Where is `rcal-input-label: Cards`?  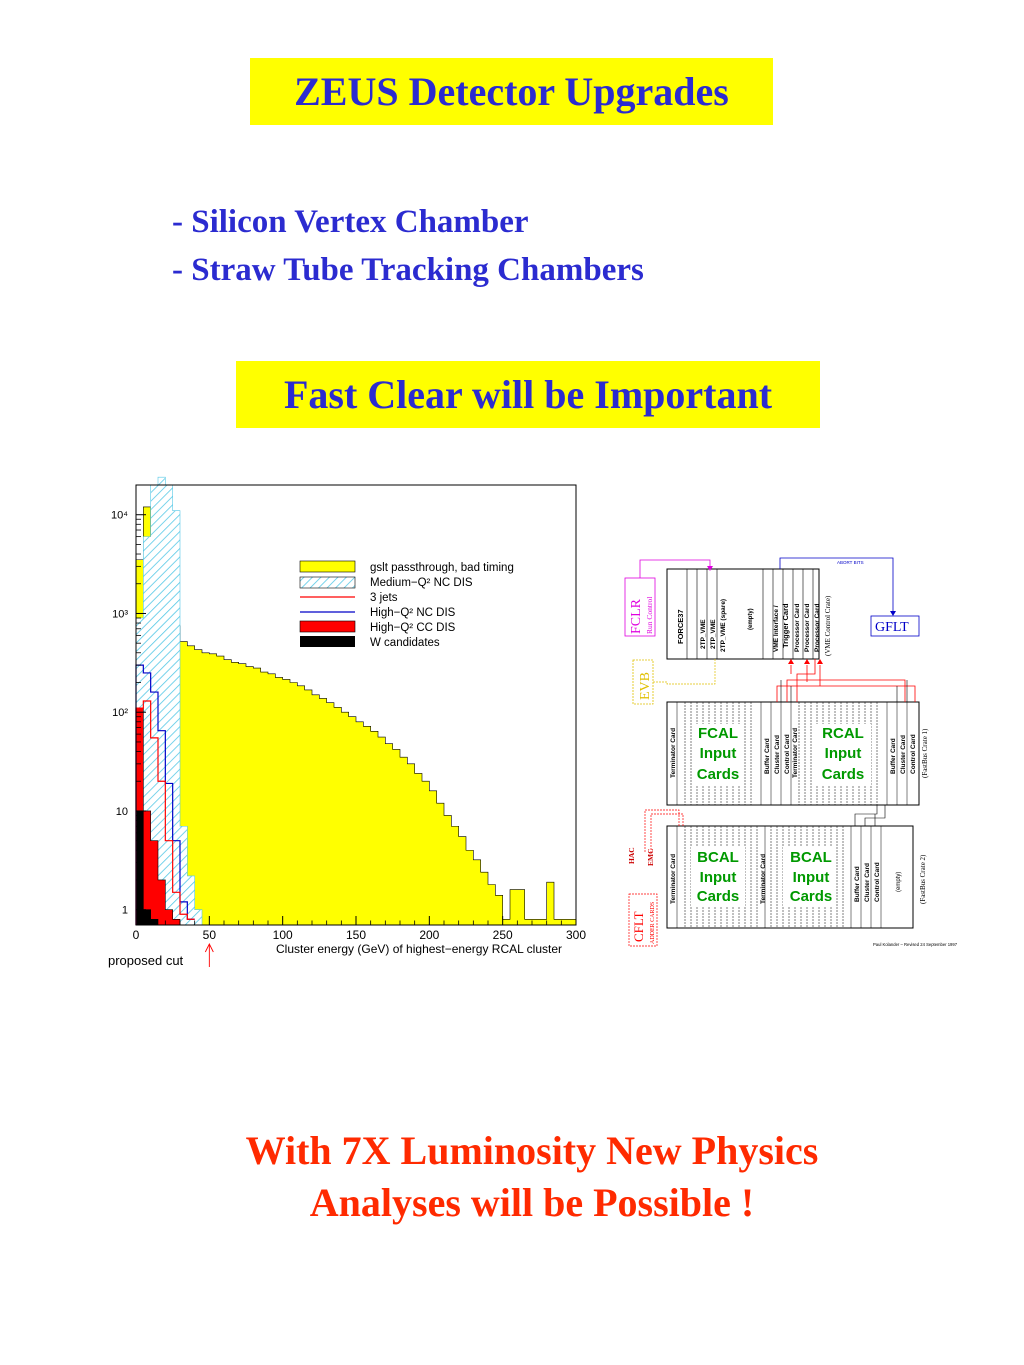
rcal-input-label: Cards is located at coordinates (843, 774).